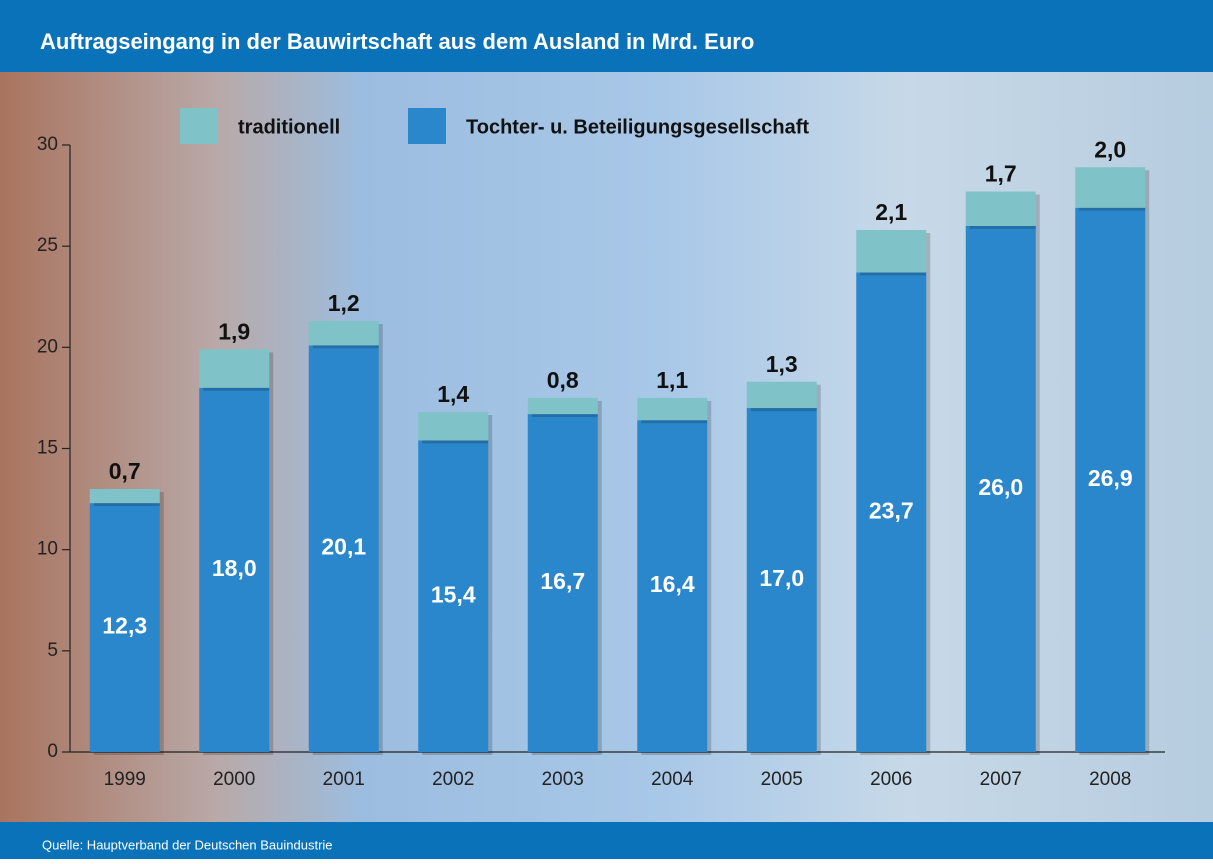  I want to click on x-tick-label: 2001, so click(344, 779).